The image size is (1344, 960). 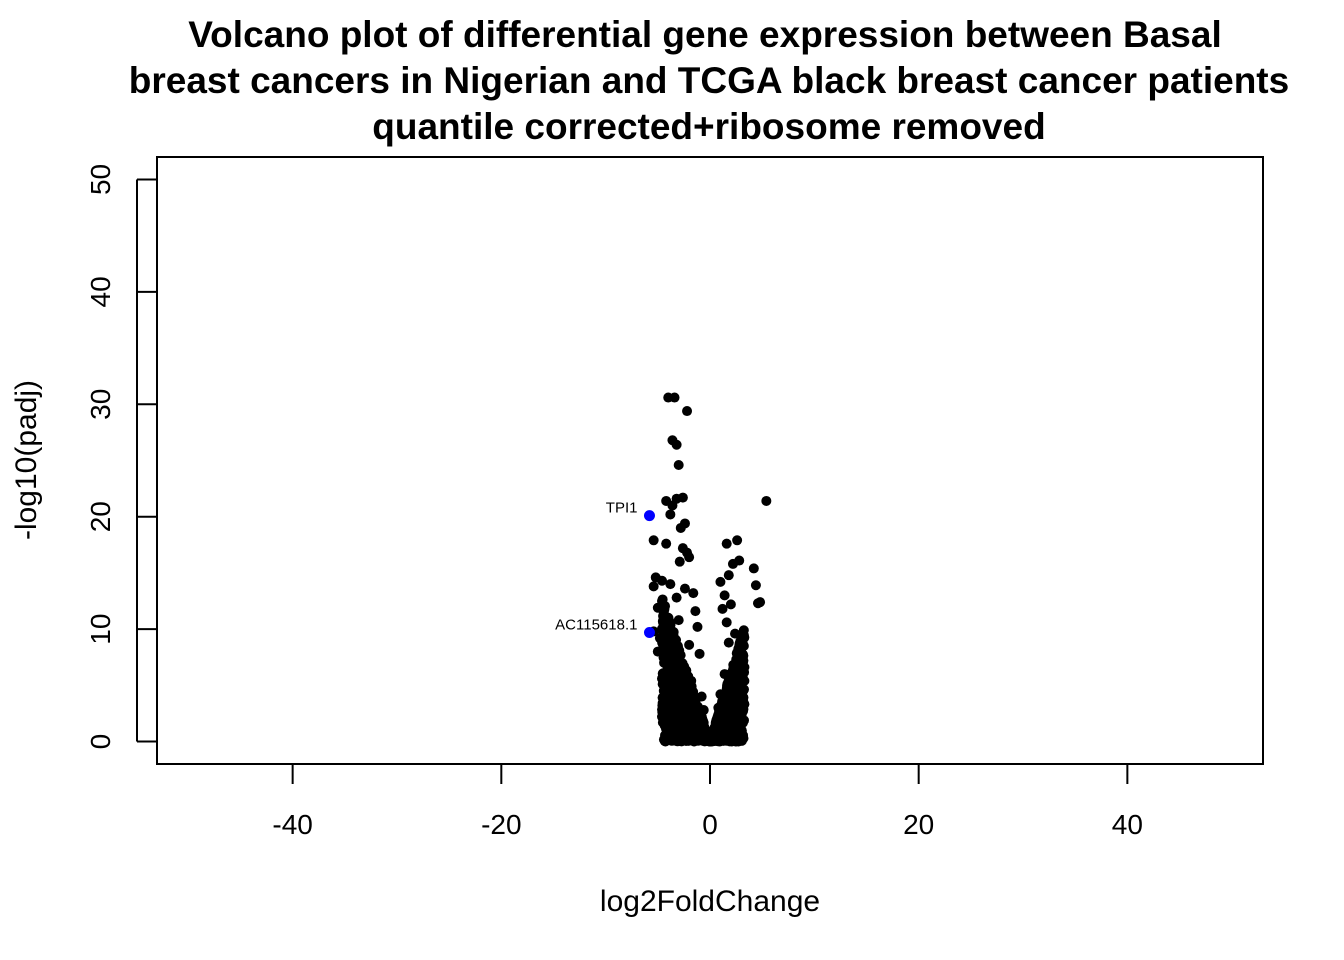 What do you see at coordinates (710, 824) in the screenshot?
I see `x-tick-label: 0` at bounding box center [710, 824].